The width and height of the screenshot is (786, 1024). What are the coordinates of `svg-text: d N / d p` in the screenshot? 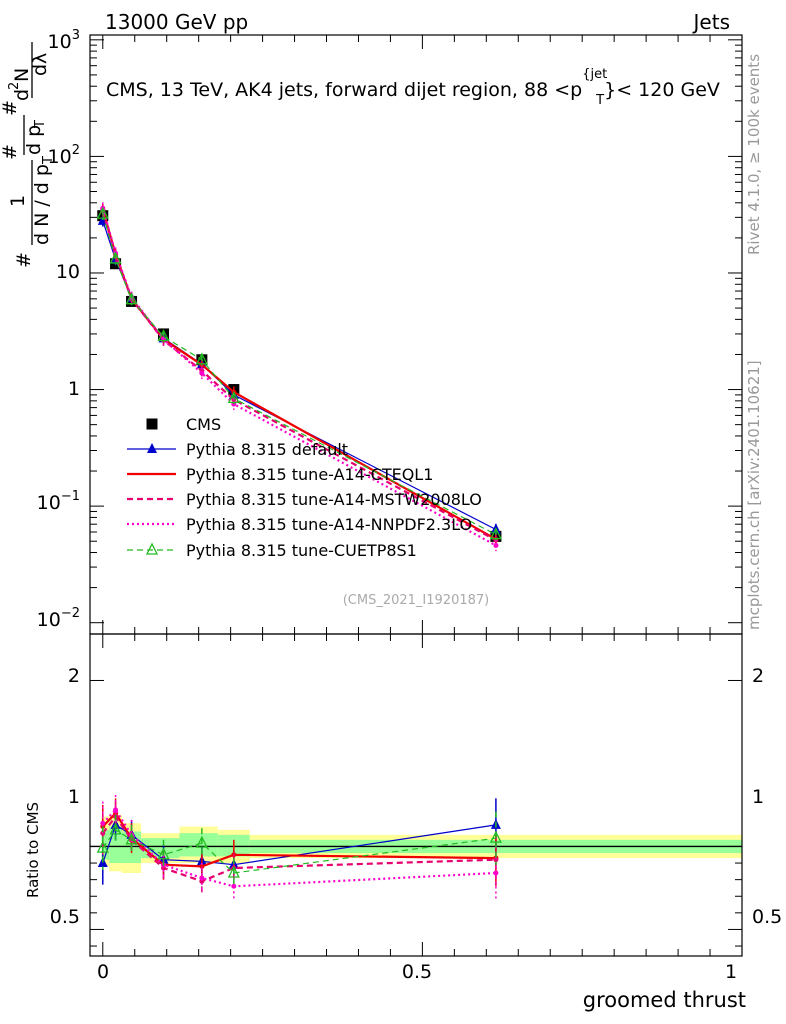 It's located at (42, 204).